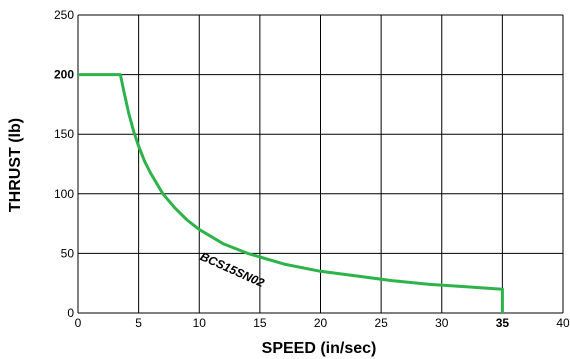  Describe the element at coordinates (68, 253) in the screenshot. I see `y-tick-label: 50` at that location.